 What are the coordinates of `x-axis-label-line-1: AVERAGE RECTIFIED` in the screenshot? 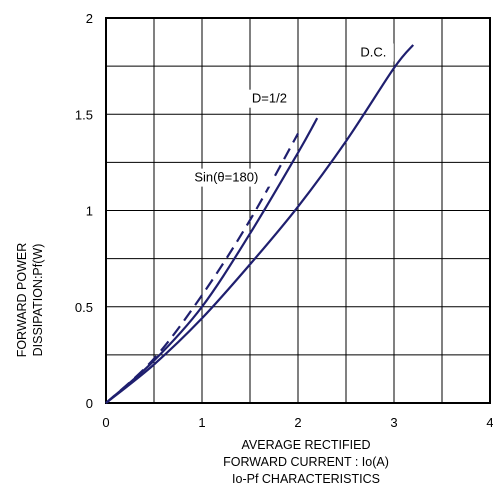 It's located at (306, 445).